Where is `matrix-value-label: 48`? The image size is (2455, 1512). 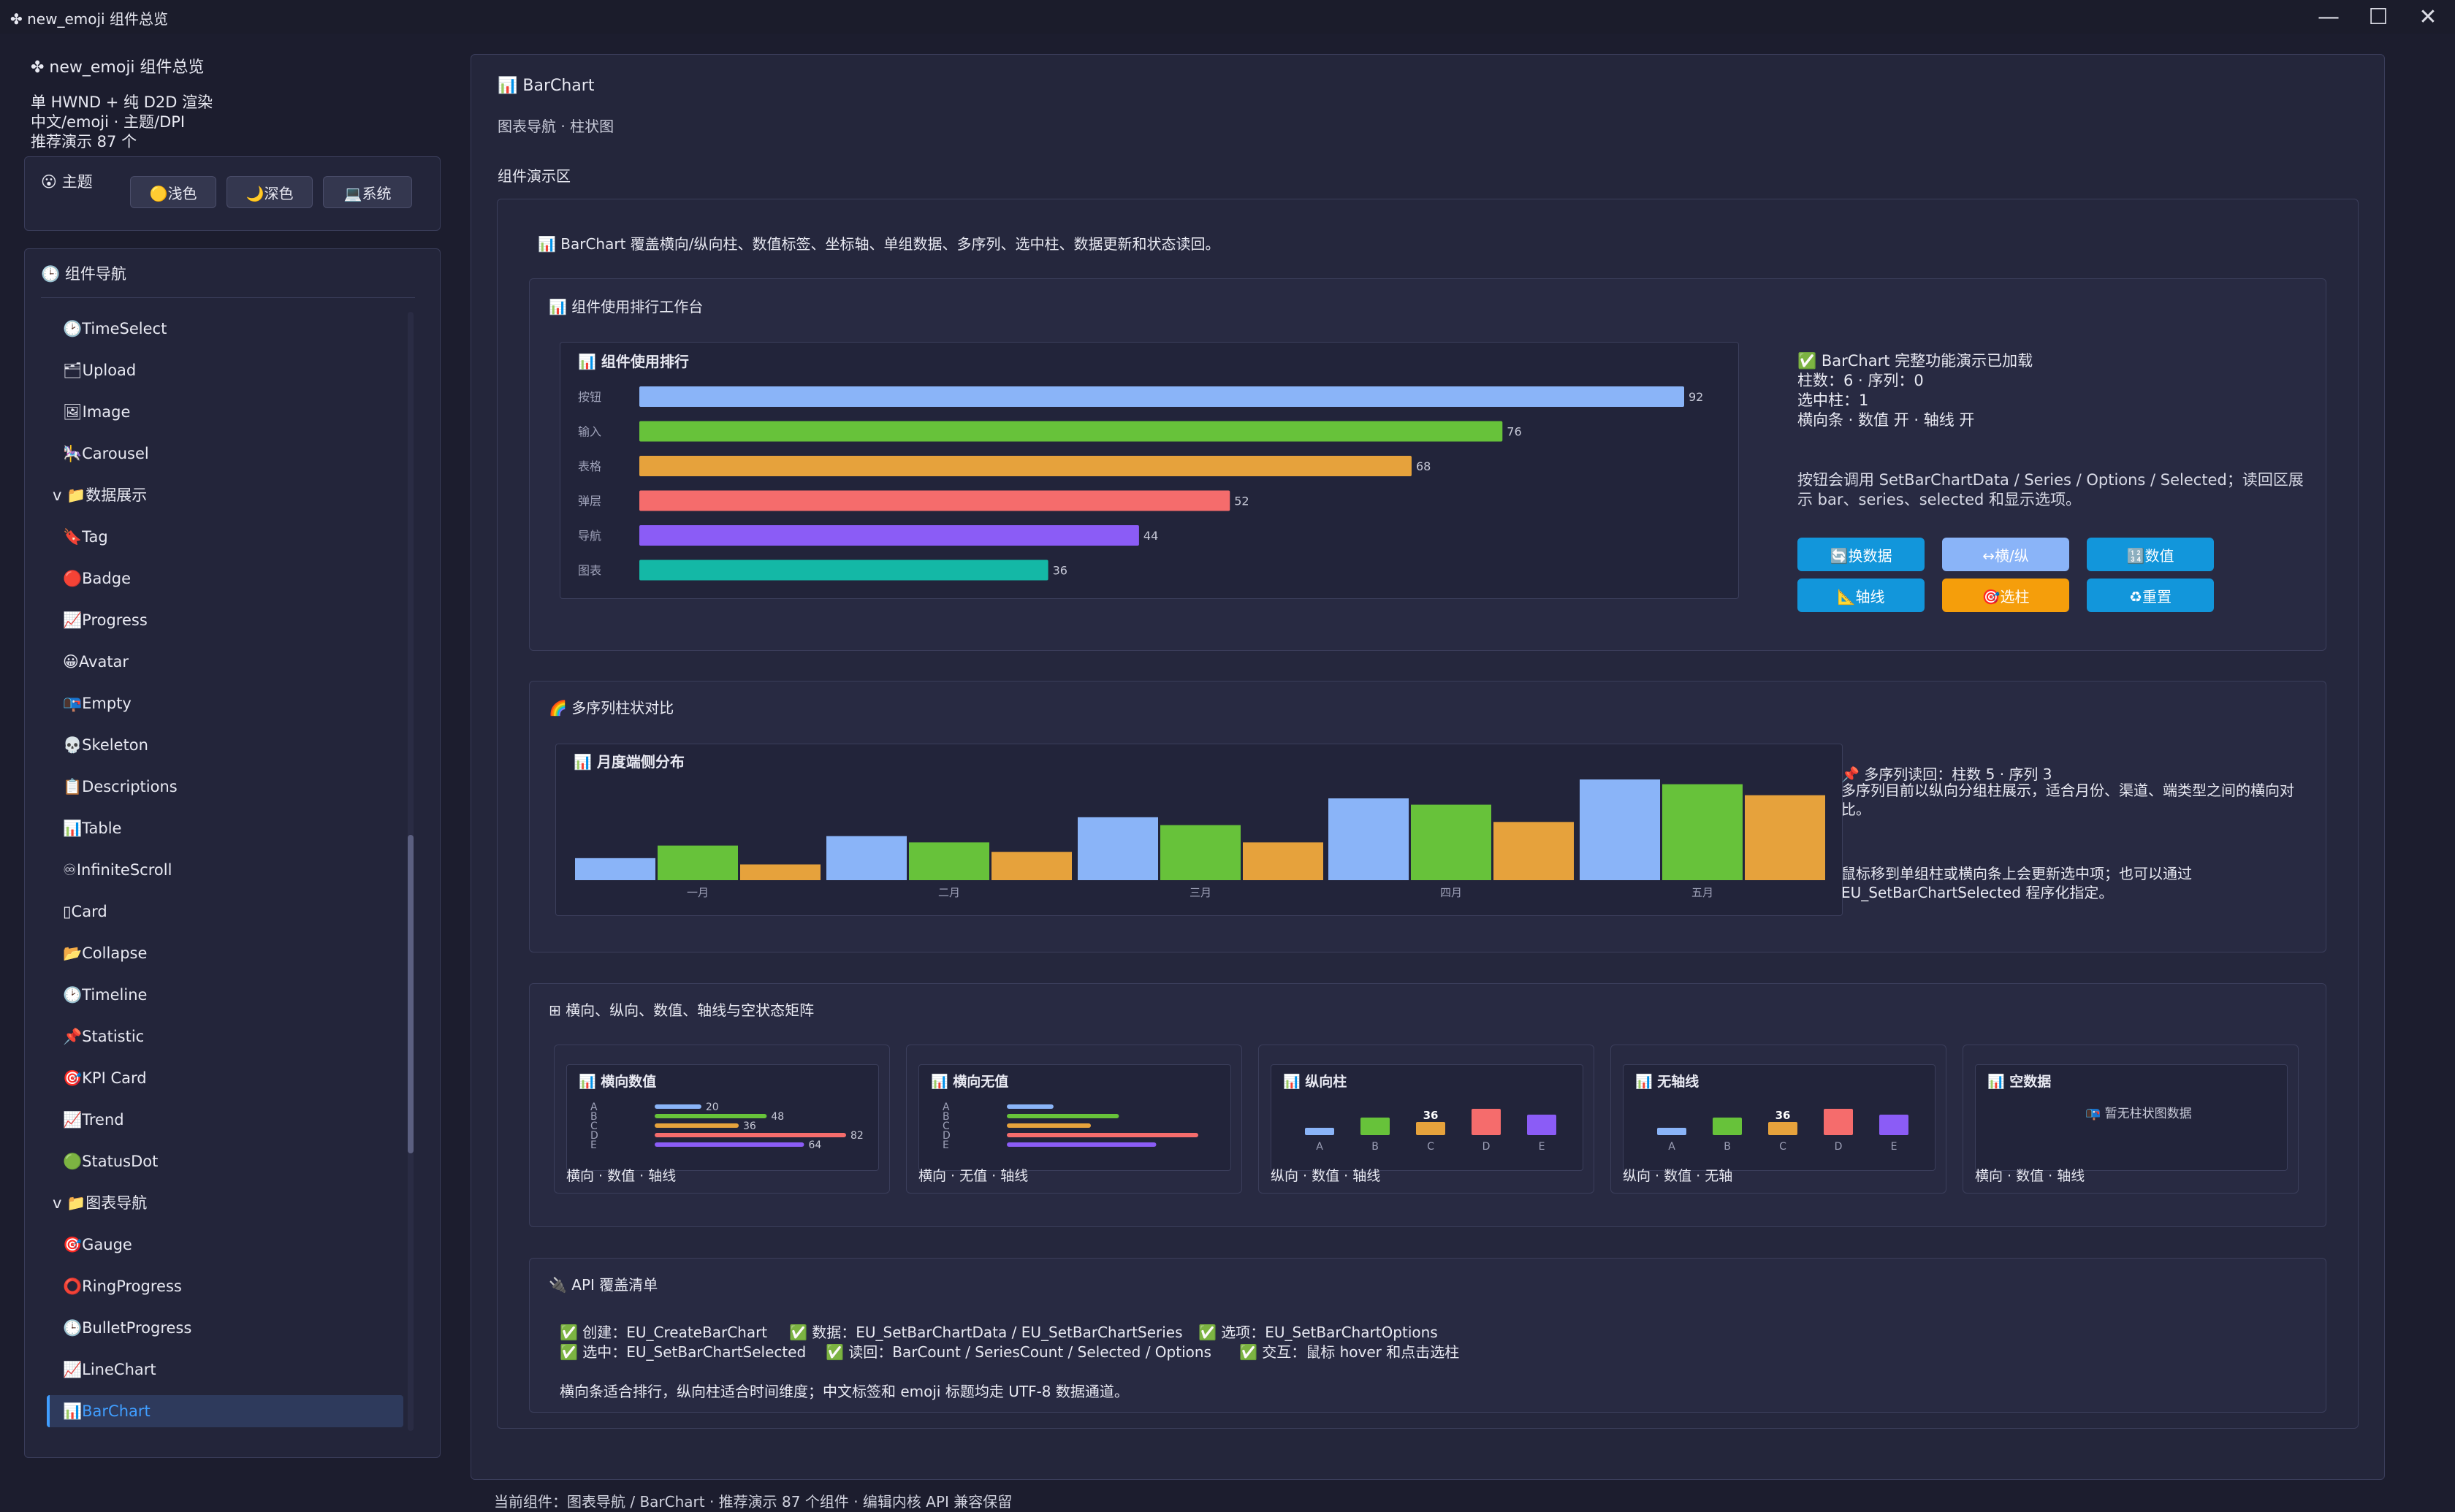 matrix-value-label: 48 is located at coordinates (777, 1117).